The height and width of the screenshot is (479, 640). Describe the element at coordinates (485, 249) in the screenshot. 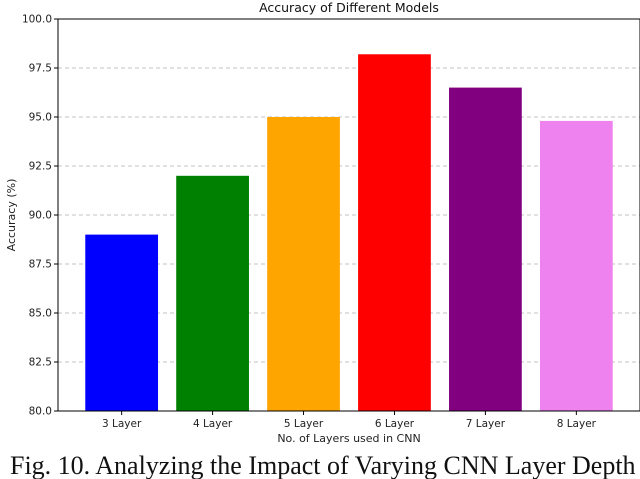

I see `bar-7-layer` at that location.